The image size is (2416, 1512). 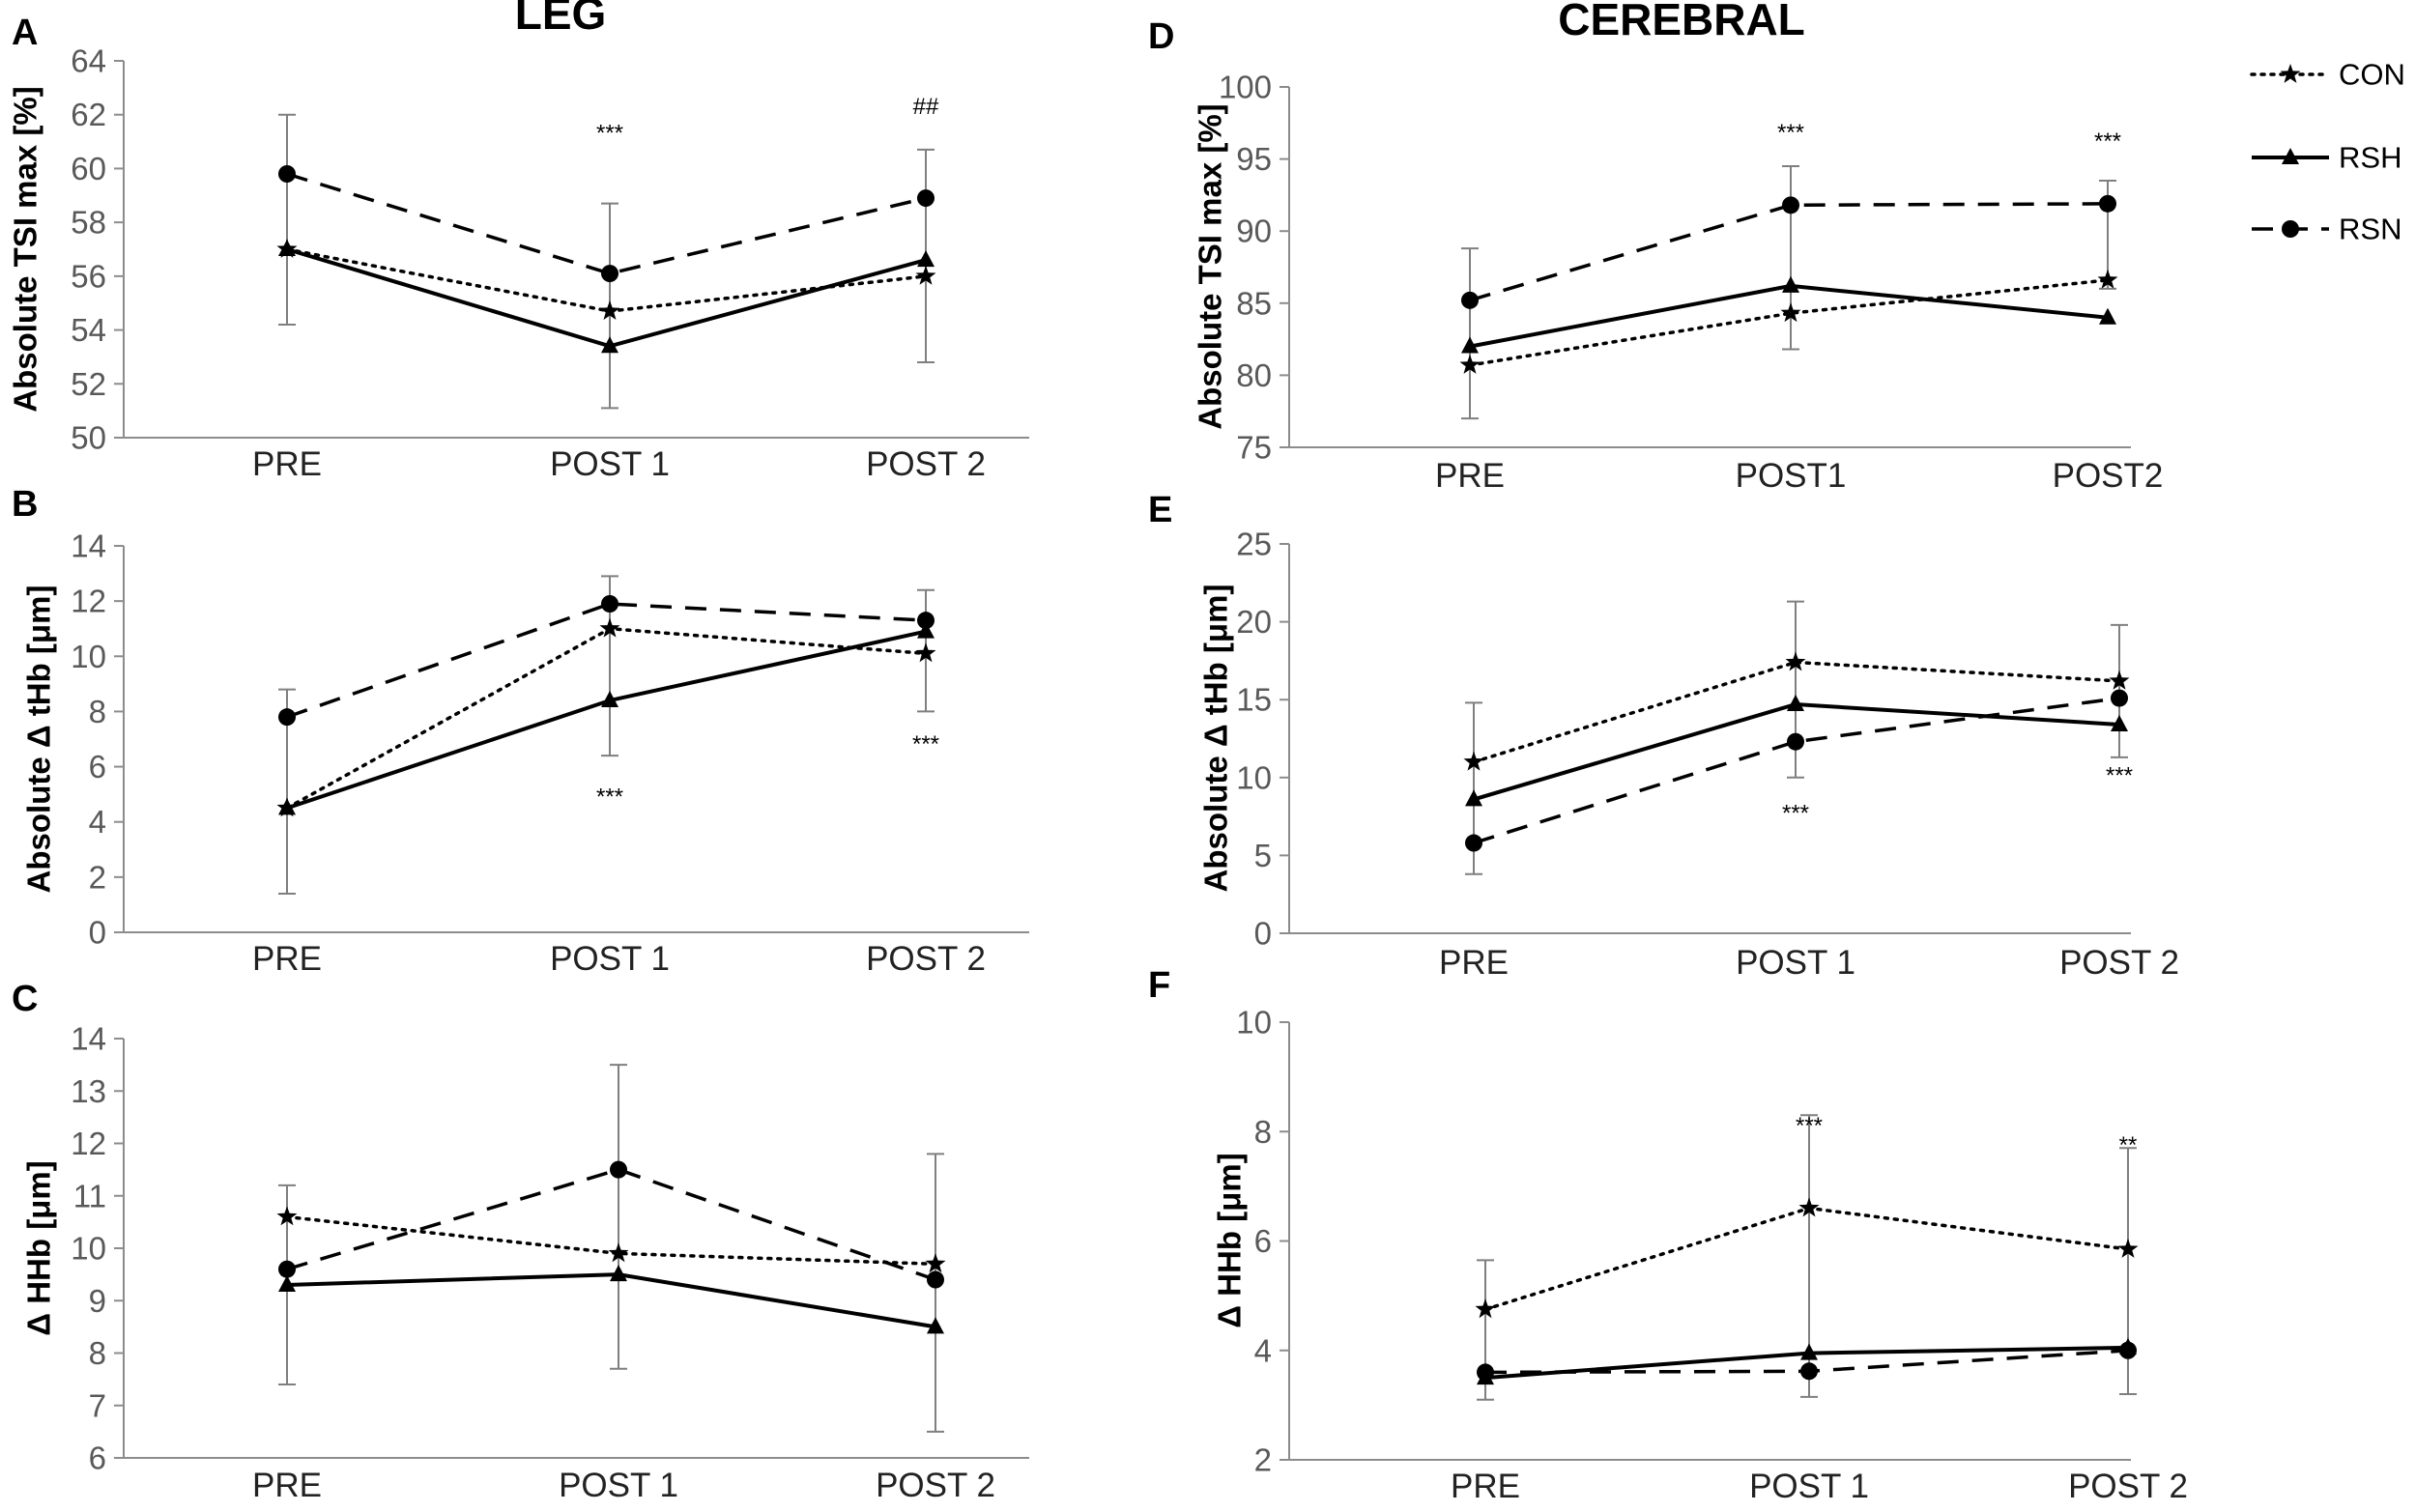 I want to click on legend-label: RSN, so click(x=2370, y=229).